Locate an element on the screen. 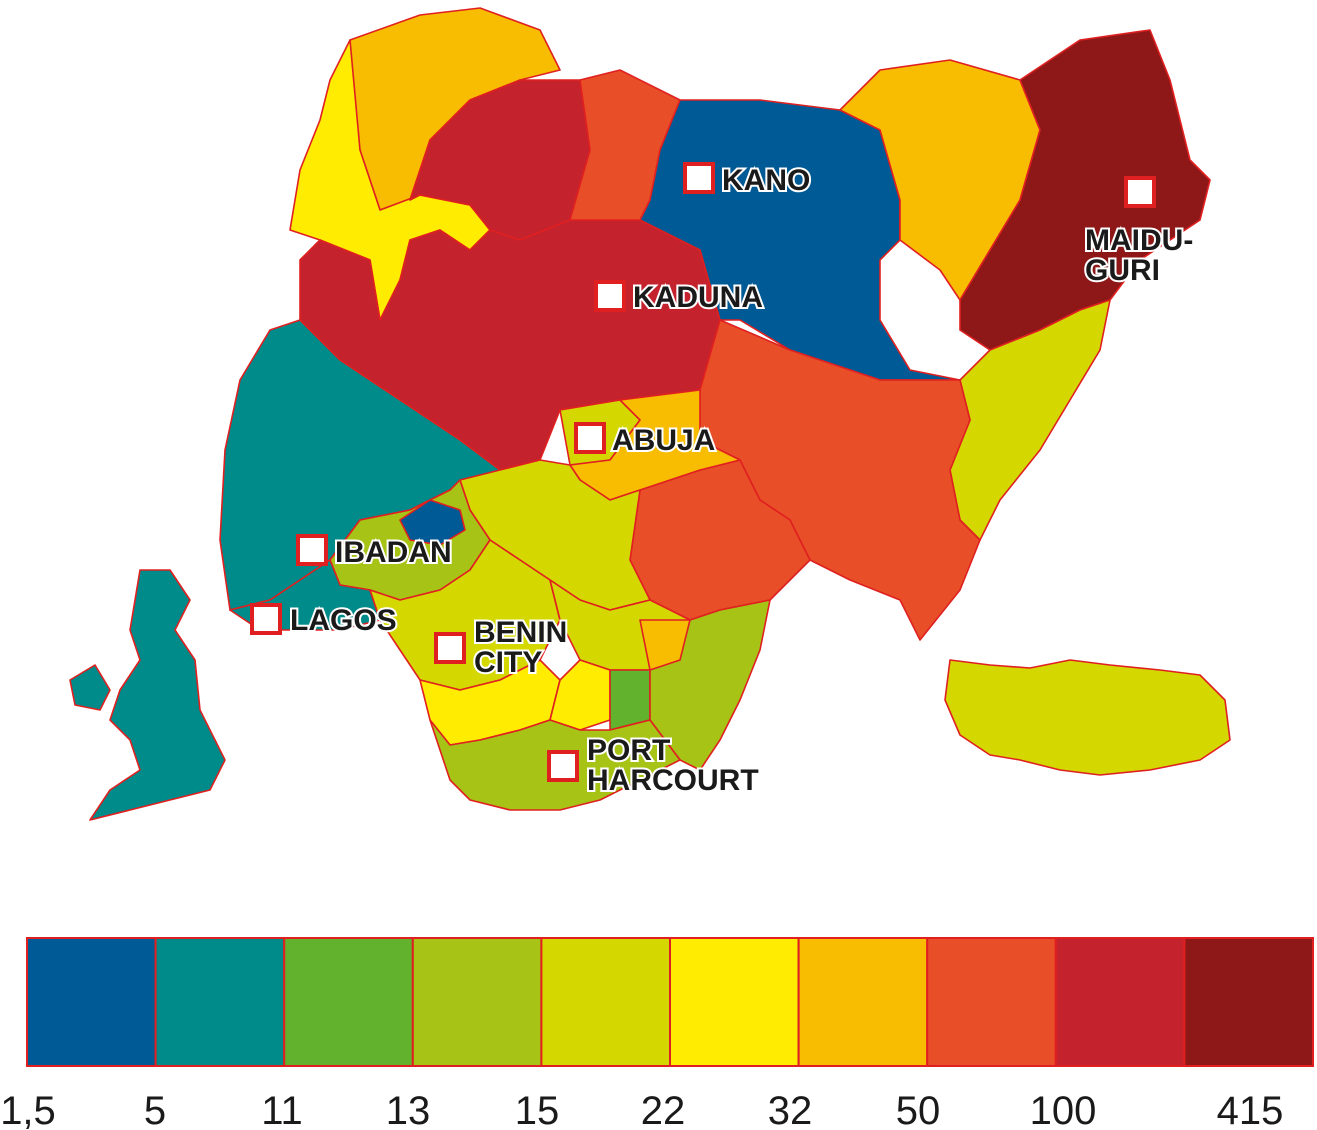 This screenshot has height=1130, width=1317. legend-tick-label: 13 is located at coordinates (408, 1109).